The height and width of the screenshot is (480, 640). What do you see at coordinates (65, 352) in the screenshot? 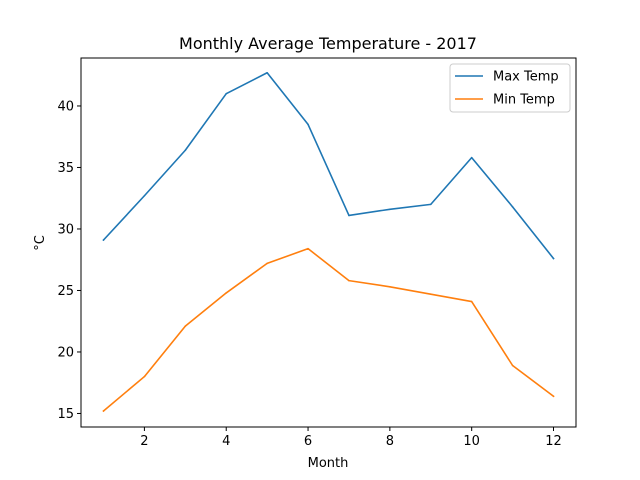
I see `y-tick-label: 20` at bounding box center [65, 352].